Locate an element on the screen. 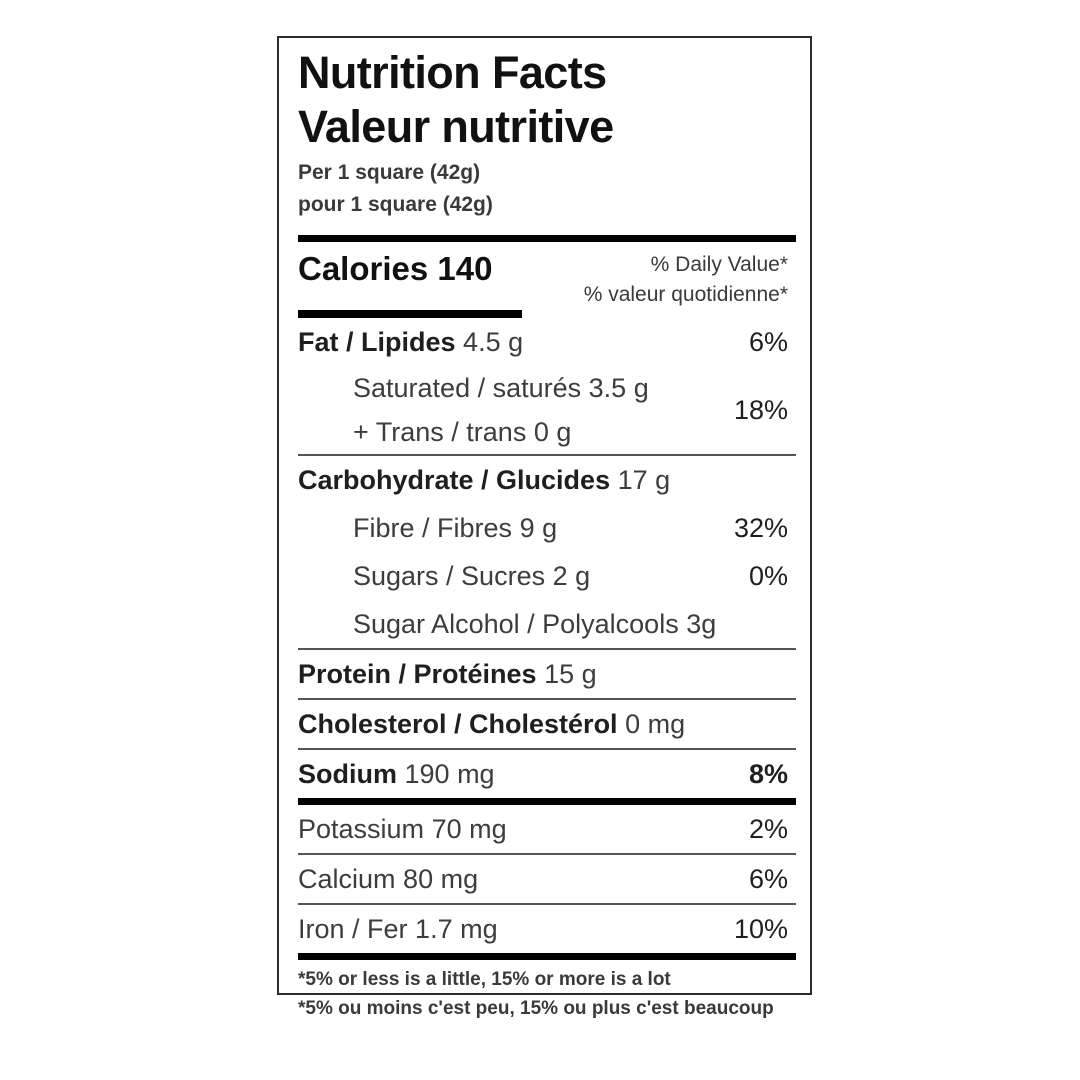 The height and width of the screenshot is (1080, 1080). row-protein-label: Protein / Protéines 15 g is located at coordinates (447, 674).